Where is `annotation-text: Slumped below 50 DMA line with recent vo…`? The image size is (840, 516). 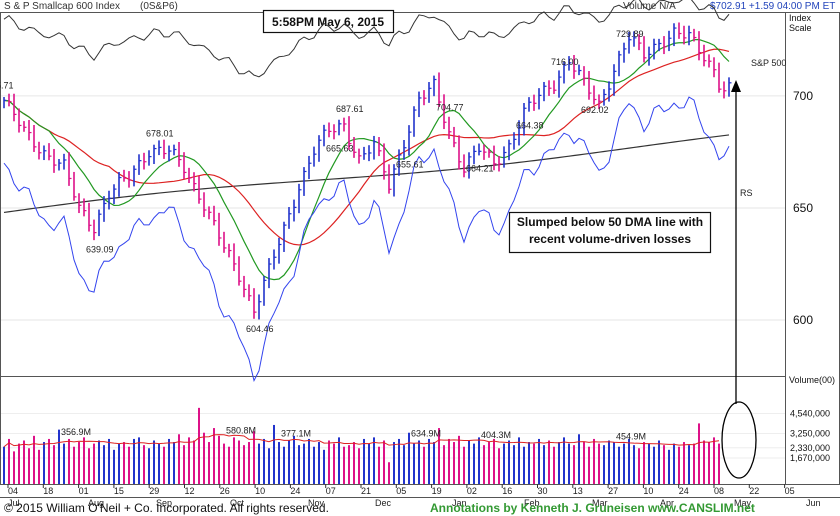
annotation-text: Slumped below 50 DMA line with recent vo… is located at coordinates (610, 230).